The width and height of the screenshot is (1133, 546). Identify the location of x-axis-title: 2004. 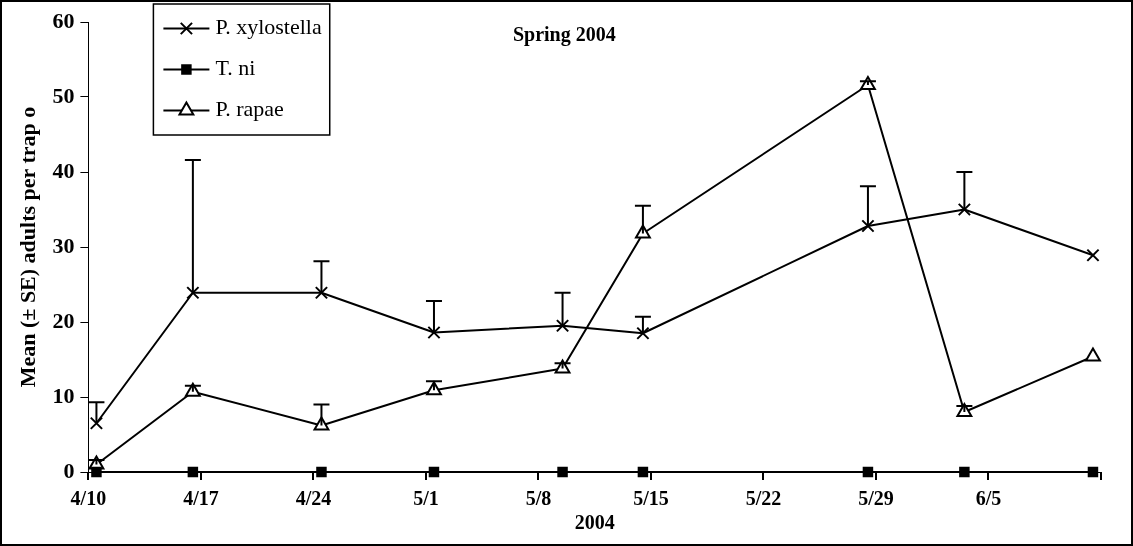
(594, 522).